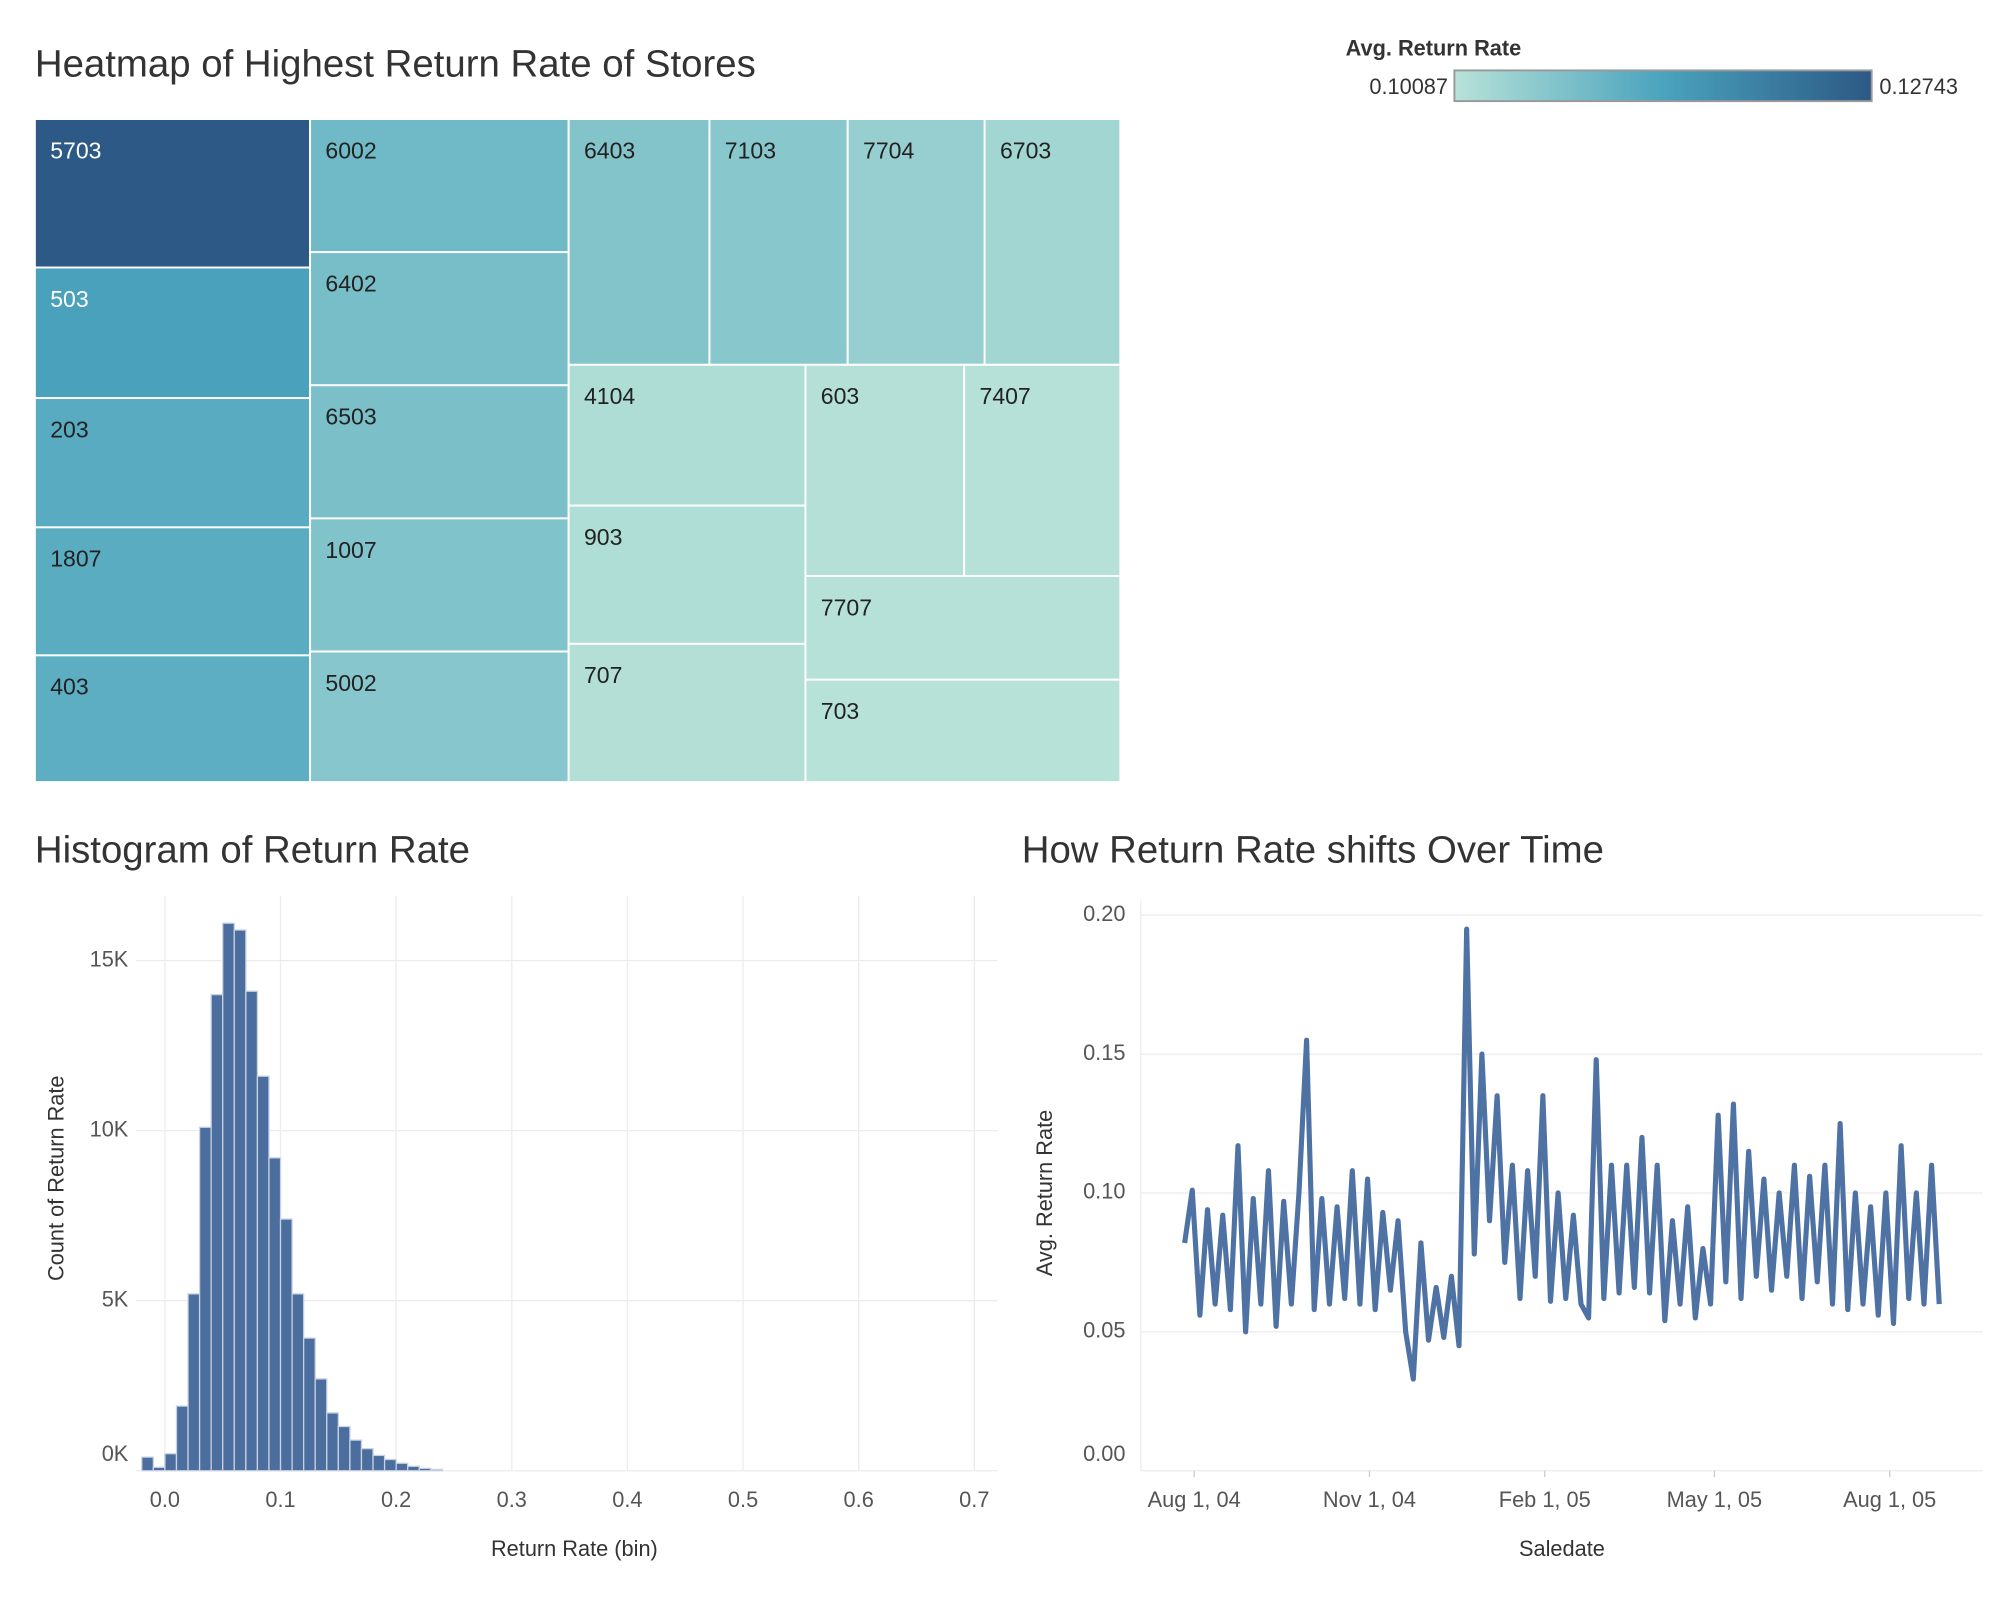  What do you see at coordinates (1005, 396) in the screenshot?
I see `cell-label: 7407` at bounding box center [1005, 396].